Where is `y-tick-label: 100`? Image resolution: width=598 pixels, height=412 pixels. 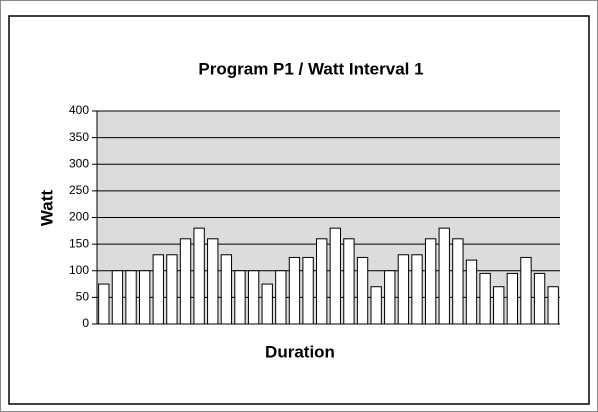 y-tick-label: 100 is located at coordinates (79, 270).